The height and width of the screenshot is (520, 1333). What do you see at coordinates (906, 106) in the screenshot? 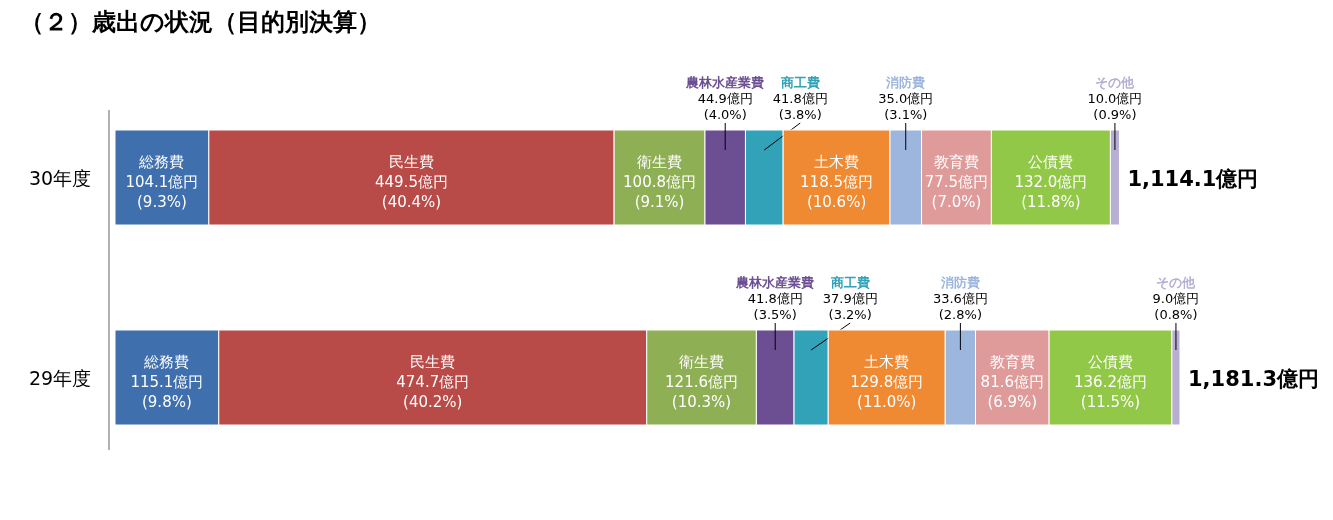
I see `data-label: 35.0億円 (3.1%)` at bounding box center [906, 106].